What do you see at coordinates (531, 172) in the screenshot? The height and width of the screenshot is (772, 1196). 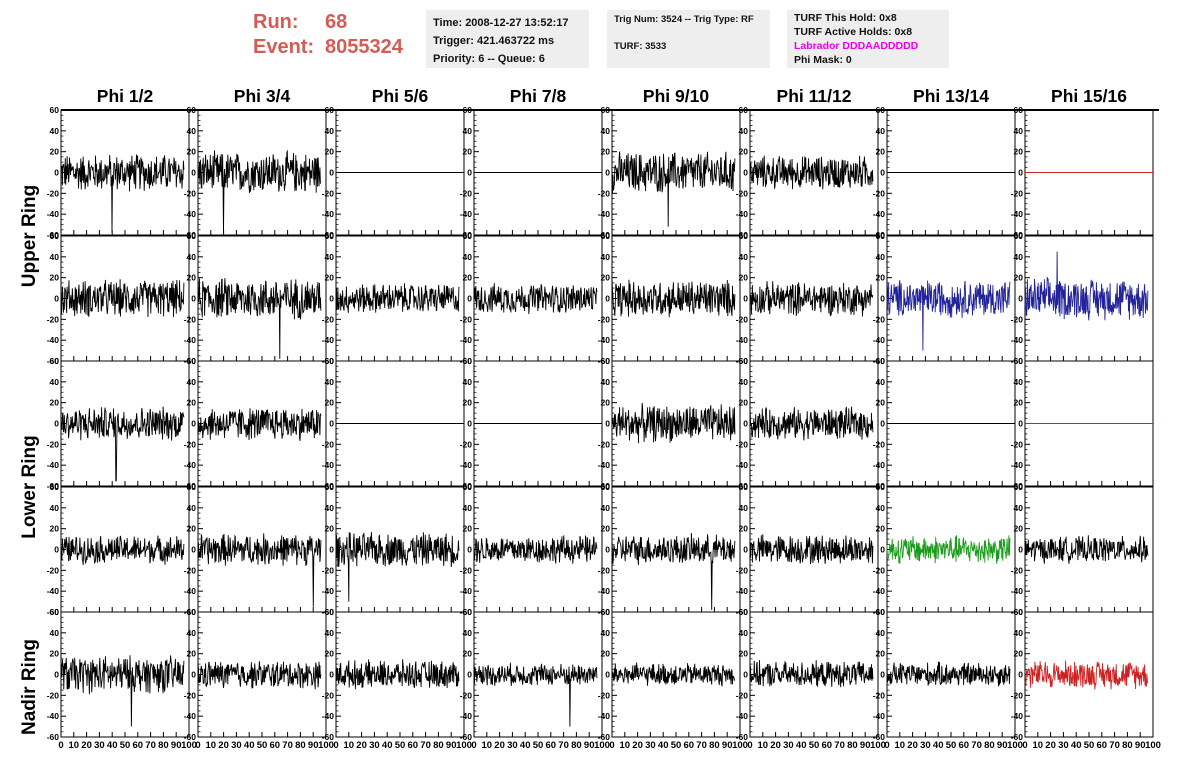 I see `panel-r1-c4: -60 -40 -20 0 20 40 60` at bounding box center [531, 172].